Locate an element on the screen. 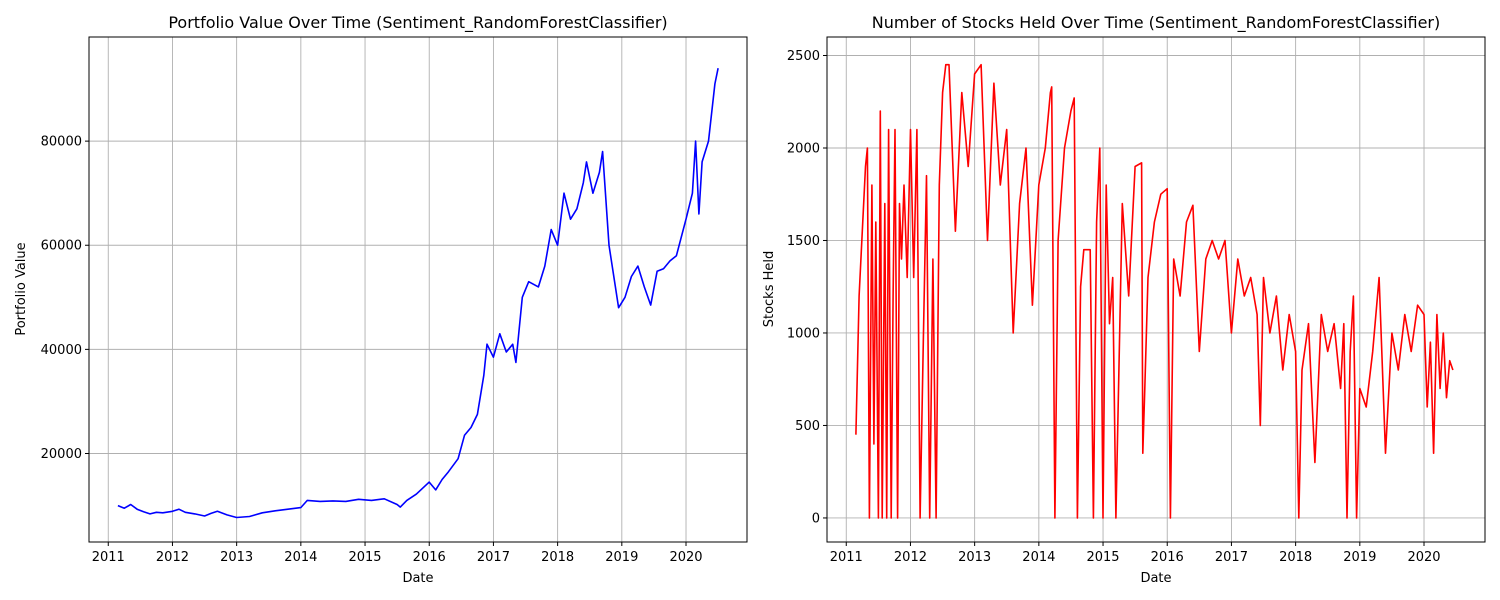 The image size is (1500, 600). portfolio-y-tick-label: 40000 is located at coordinates (61, 350).